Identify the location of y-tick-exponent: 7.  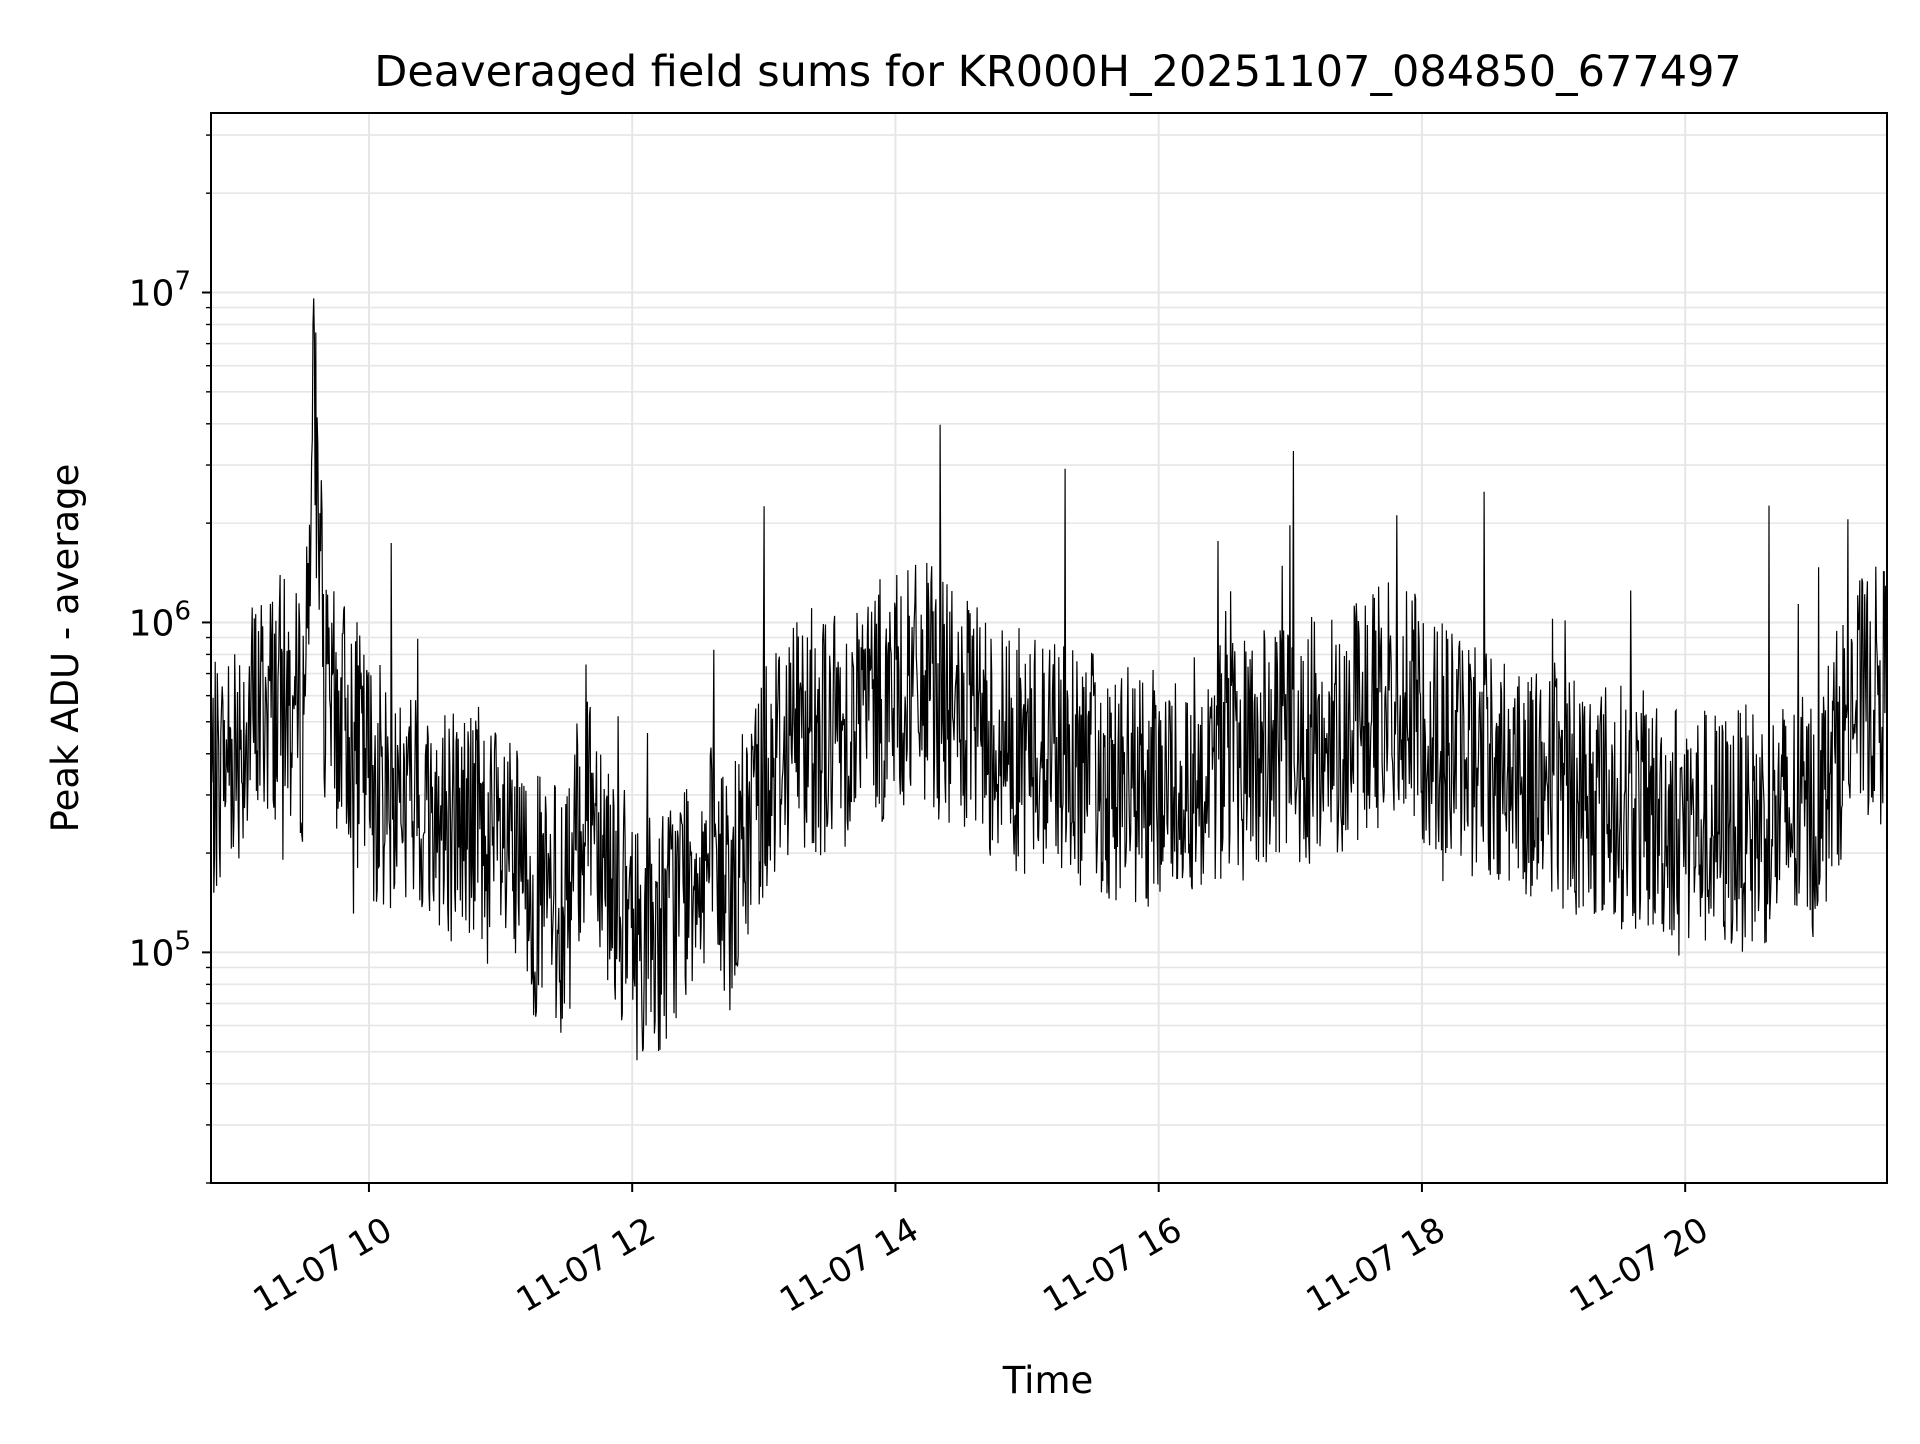
(182, 282).